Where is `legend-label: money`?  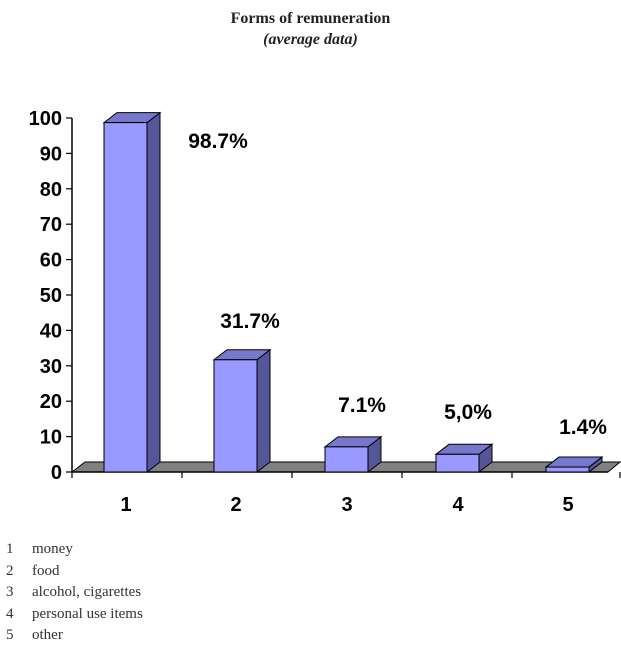 legend-label: money is located at coordinates (52, 549).